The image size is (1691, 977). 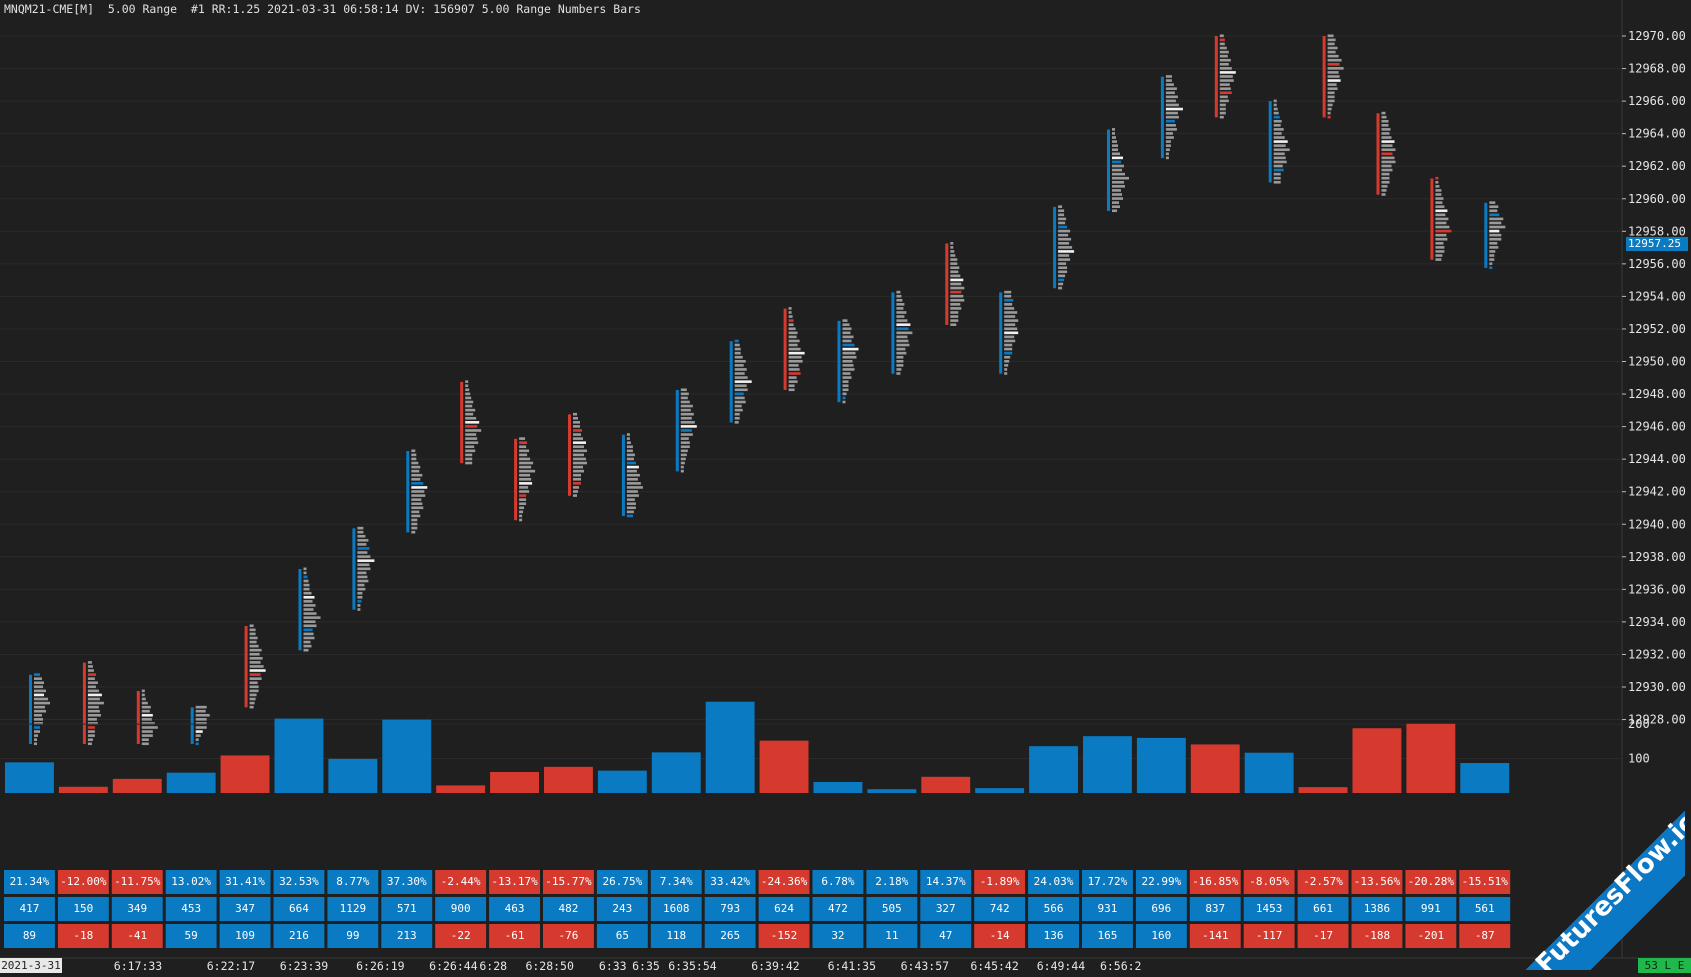 I want to click on table-cell-value: -61, so click(x=515, y=935).